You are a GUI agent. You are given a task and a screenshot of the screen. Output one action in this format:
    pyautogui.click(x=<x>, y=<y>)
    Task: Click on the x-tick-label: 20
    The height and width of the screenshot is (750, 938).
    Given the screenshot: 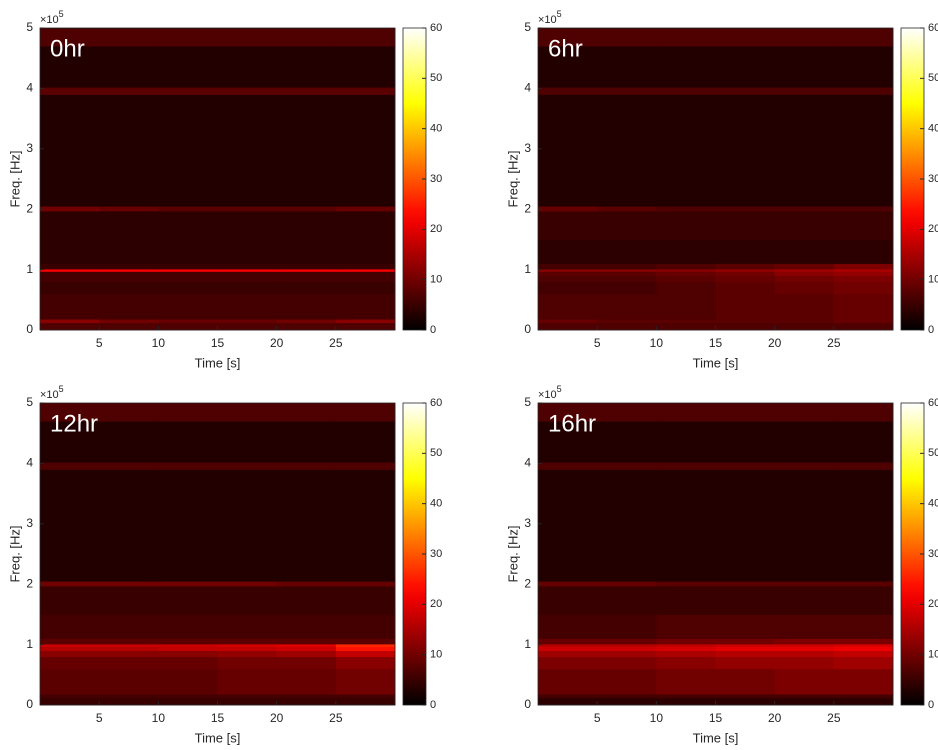 What is the action you would take?
    pyautogui.click(x=277, y=718)
    